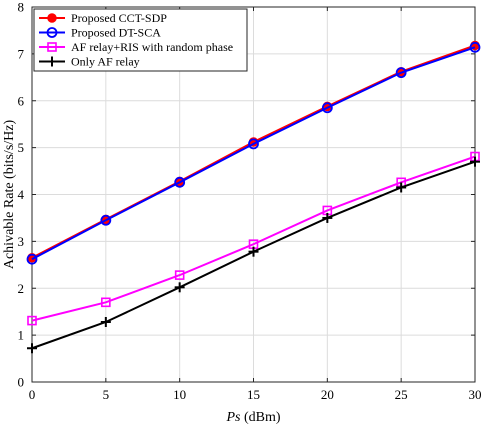 This screenshot has height=428, width=482. I want to click on x-tick-label: 20, so click(327, 394).